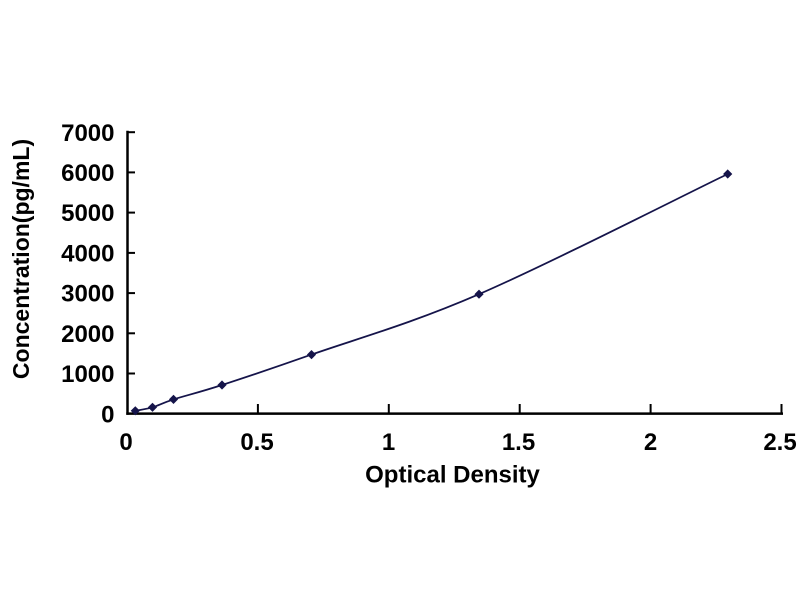 Image resolution: width=800 pixels, height=600 pixels. What do you see at coordinates (650, 442) in the screenshot?
I see `svg-text: 2` at bounding box center [650, 442].